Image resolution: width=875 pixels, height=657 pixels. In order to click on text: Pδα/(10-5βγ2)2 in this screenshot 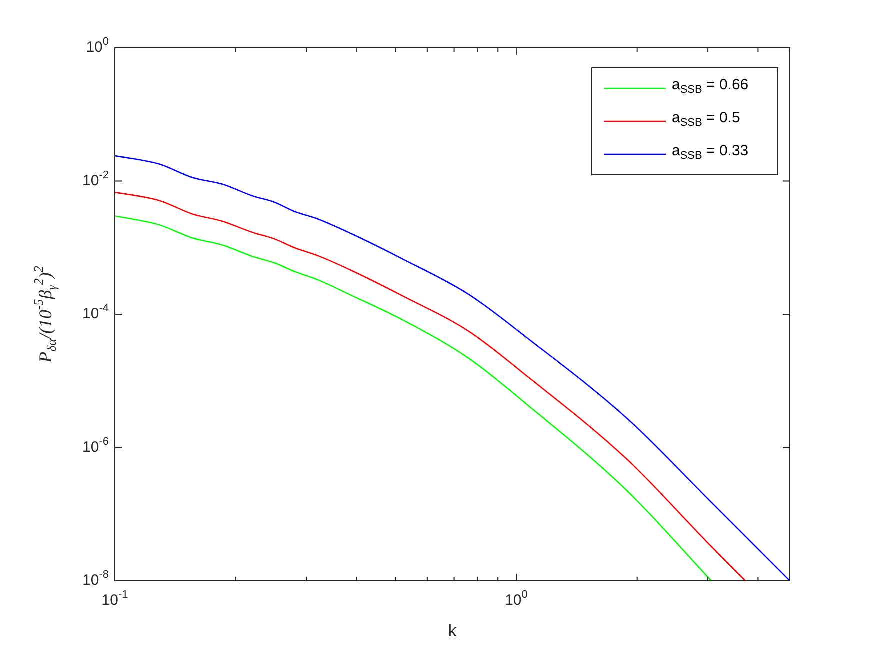, I will do `click(45, 314)`.